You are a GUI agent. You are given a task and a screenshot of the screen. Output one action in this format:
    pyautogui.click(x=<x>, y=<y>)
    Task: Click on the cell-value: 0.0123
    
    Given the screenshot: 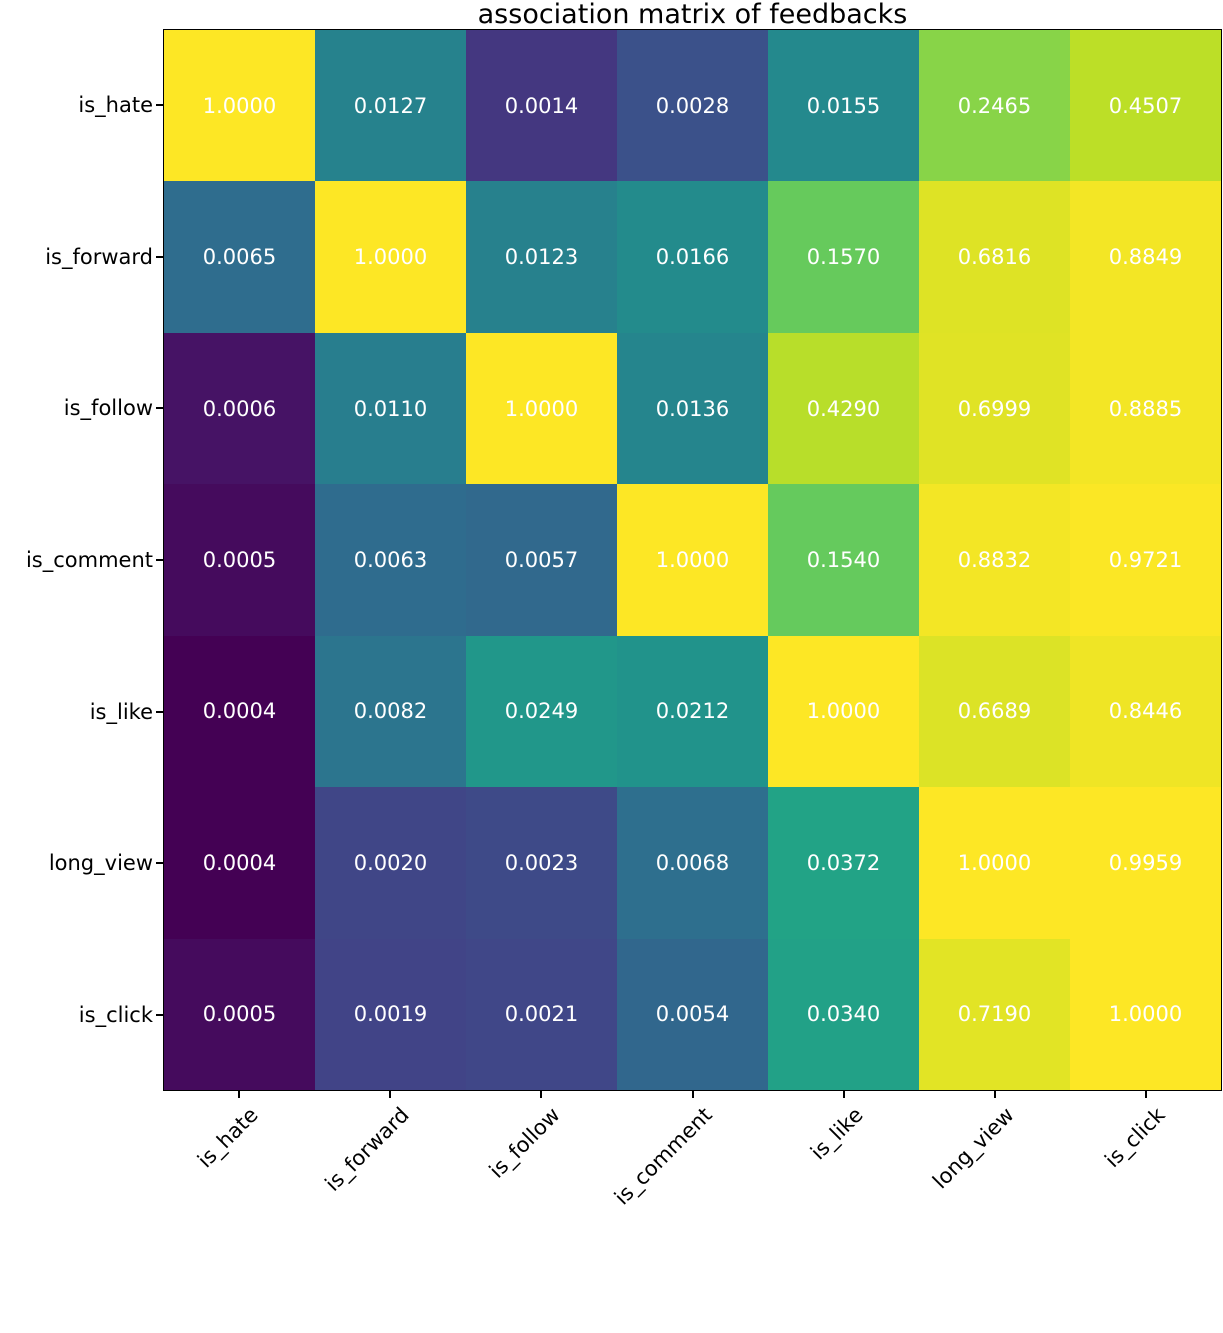 What is the action you would take?
    pyautogui.click(x=541, y=257)
    